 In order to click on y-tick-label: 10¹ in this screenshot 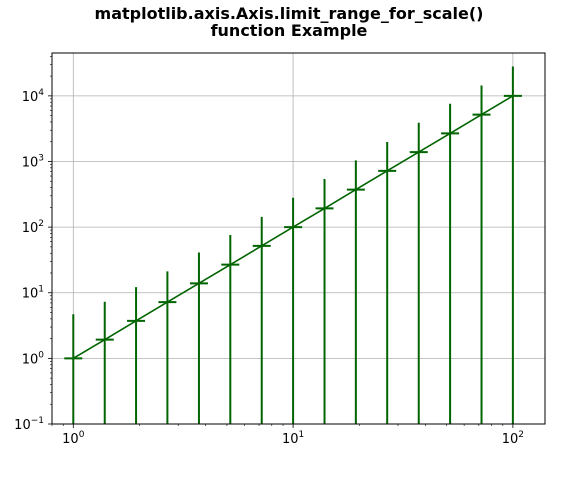, I will do `click(33, 293)`.